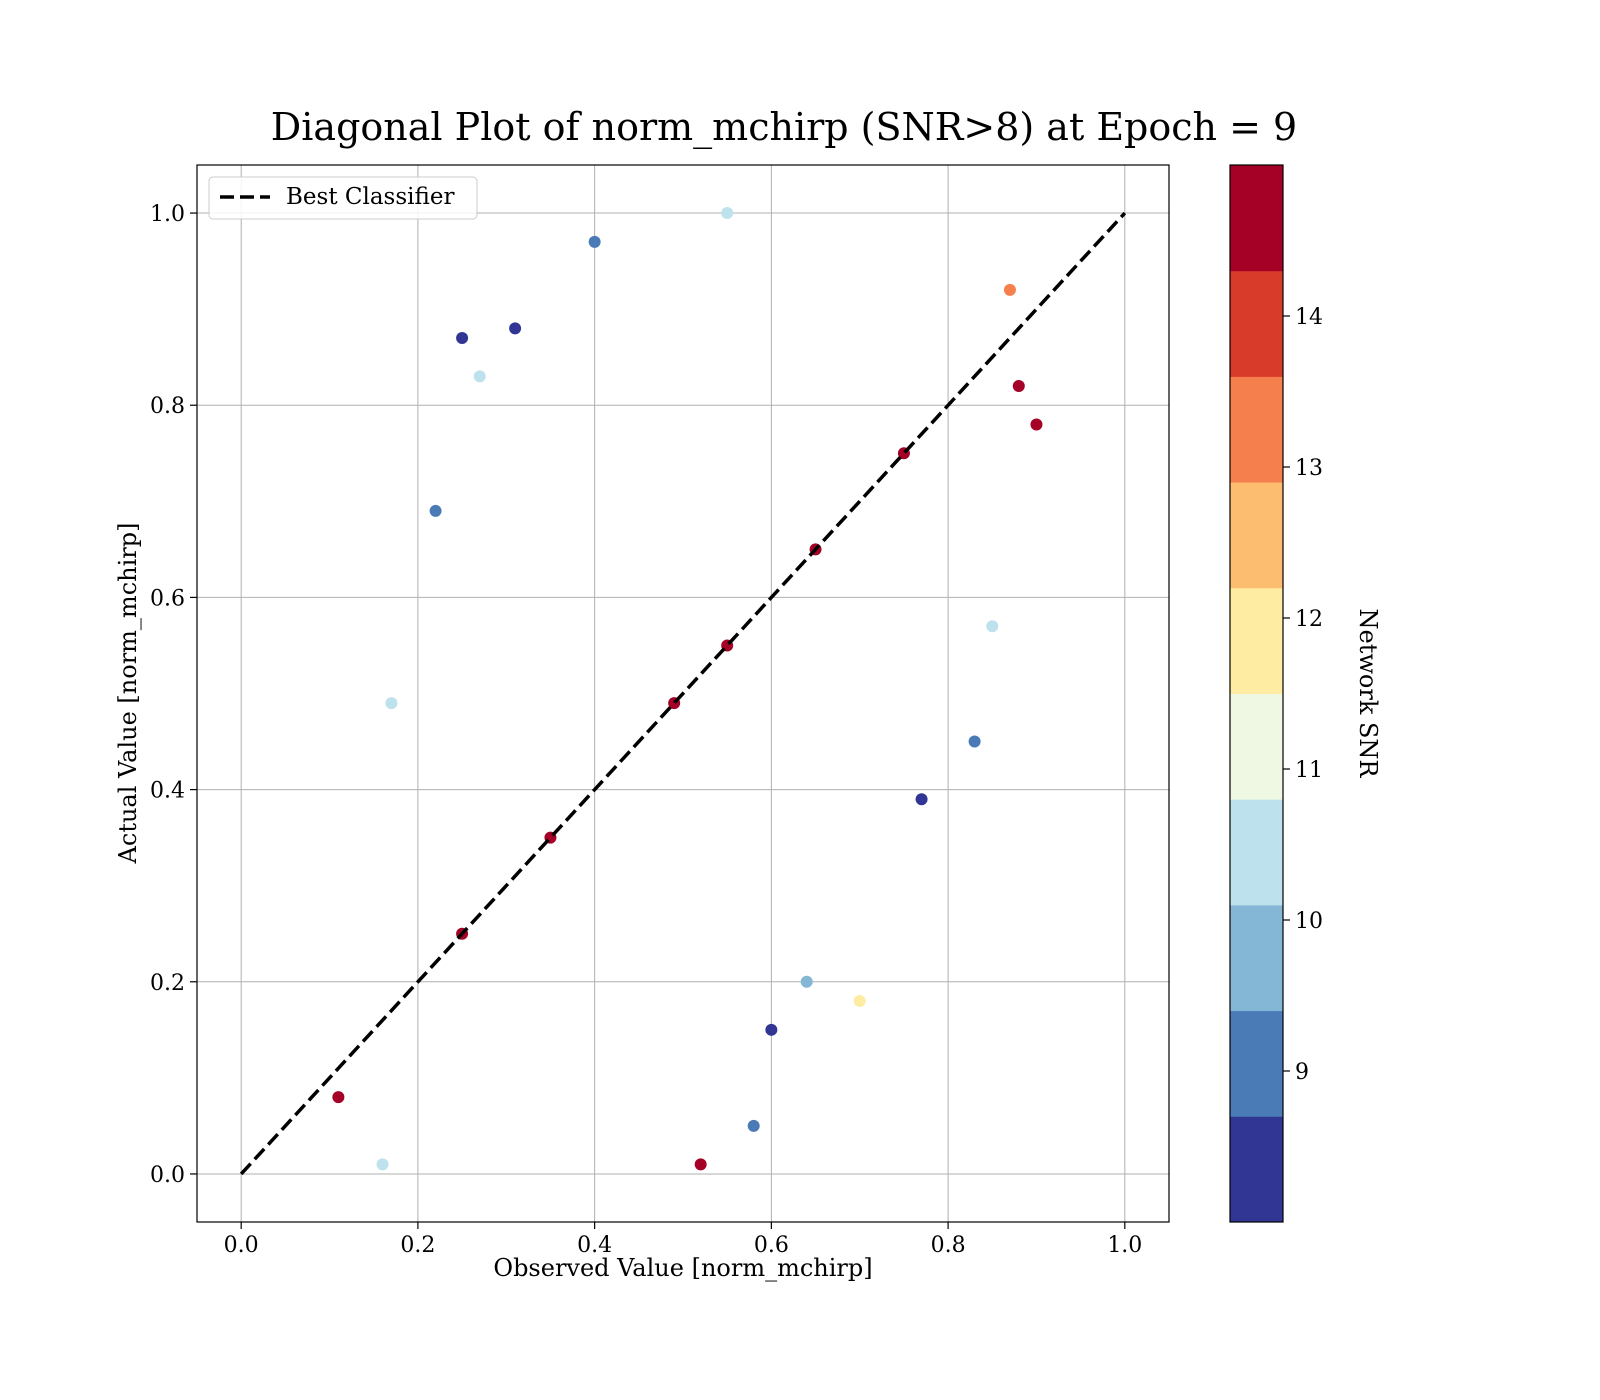 The width and height of the screenshot is (1600, 1400). Describe the element at coordinates (167, 214) in the screenshot. I see `y-tick-label: 1.0` at that location.